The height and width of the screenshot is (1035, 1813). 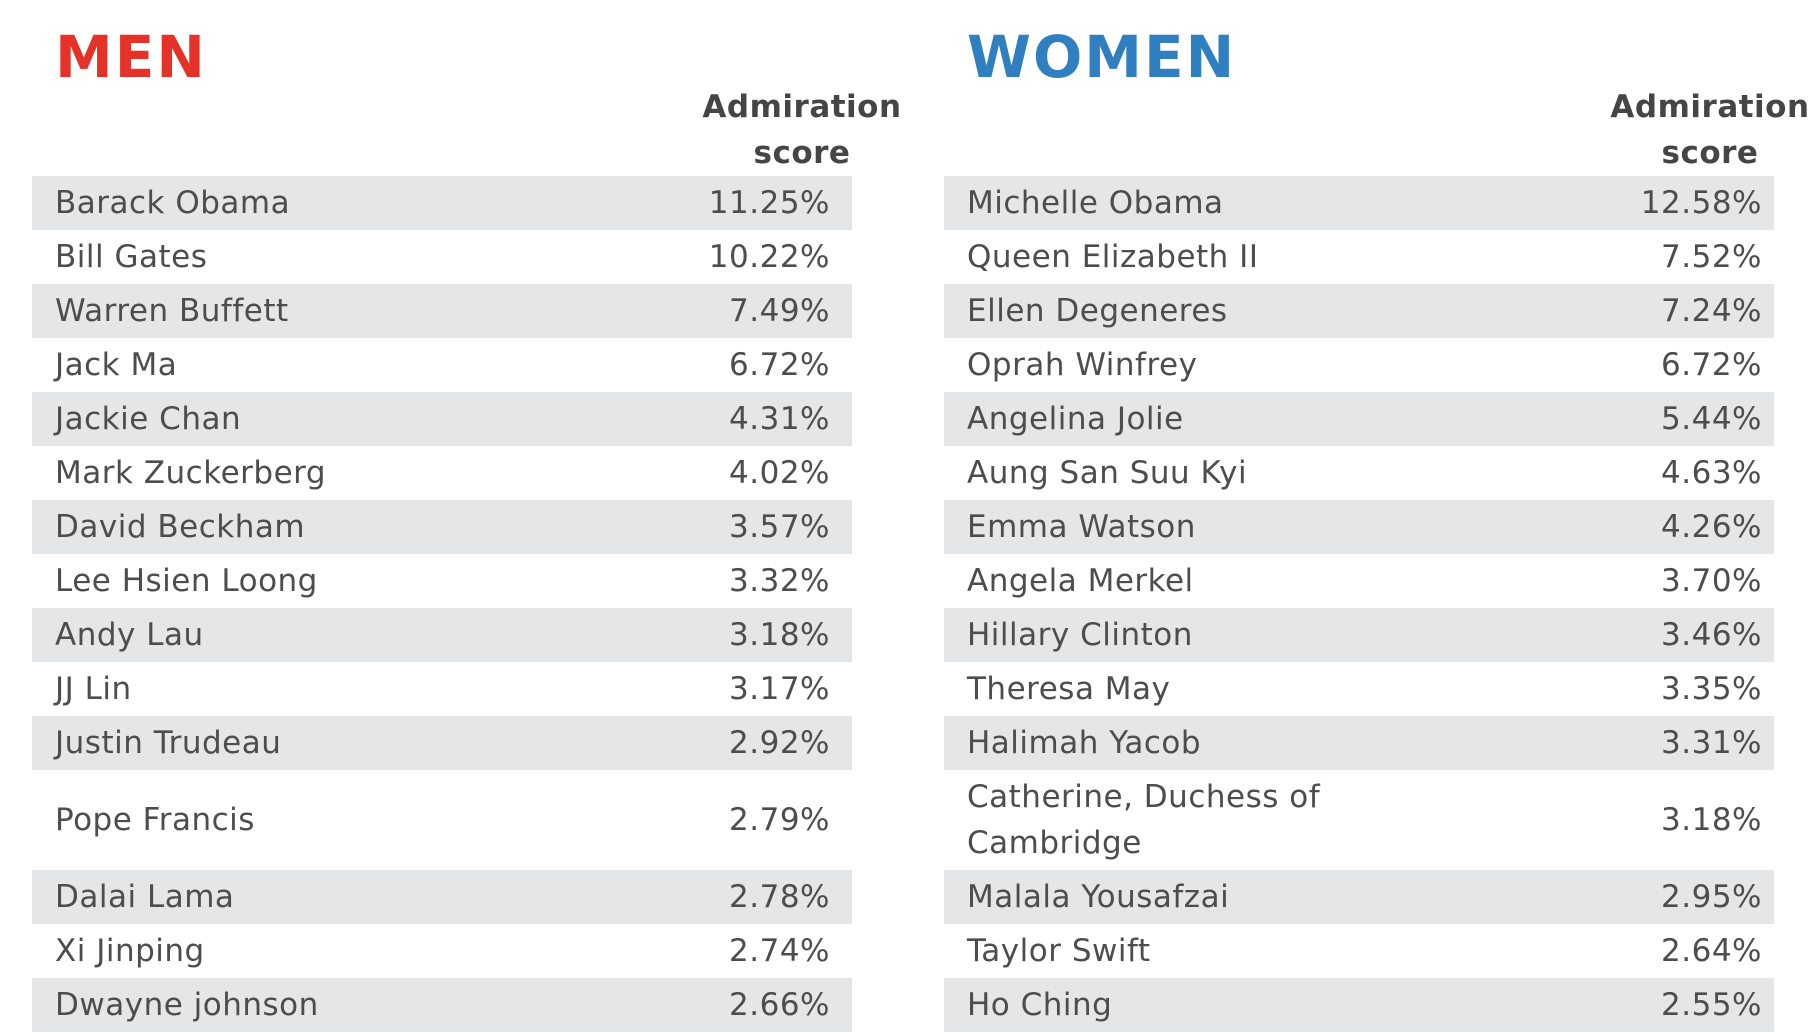 I want to click on women-column-header-line-1: Admiration, so click(x=1710, y=107).